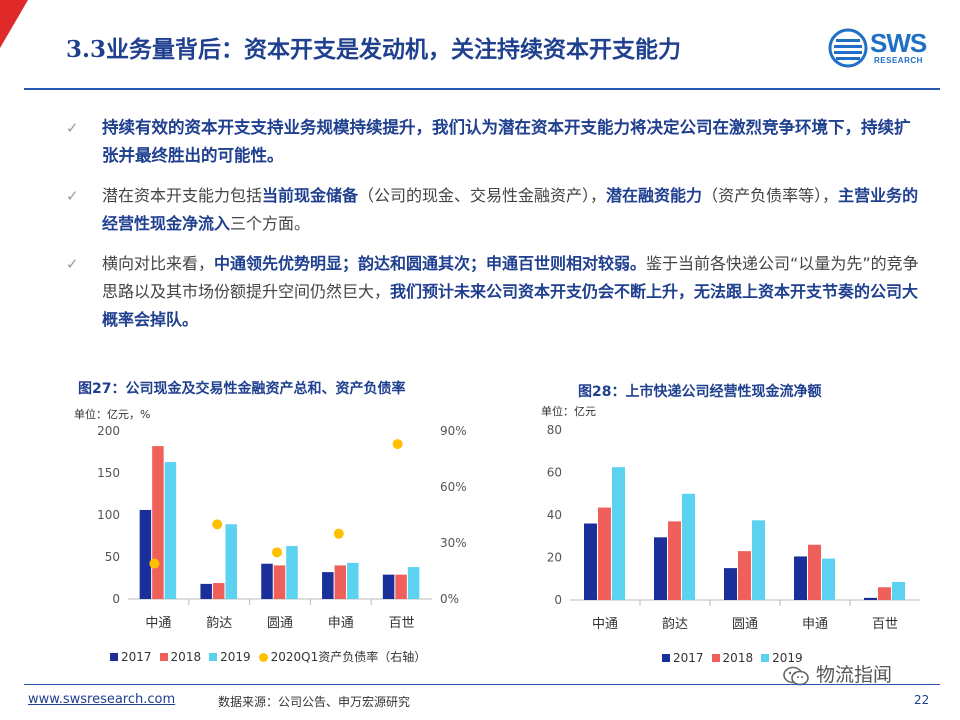  Describe the element at coordinates (14, 24) in the screenshot. I see `corner-accent` at that location.